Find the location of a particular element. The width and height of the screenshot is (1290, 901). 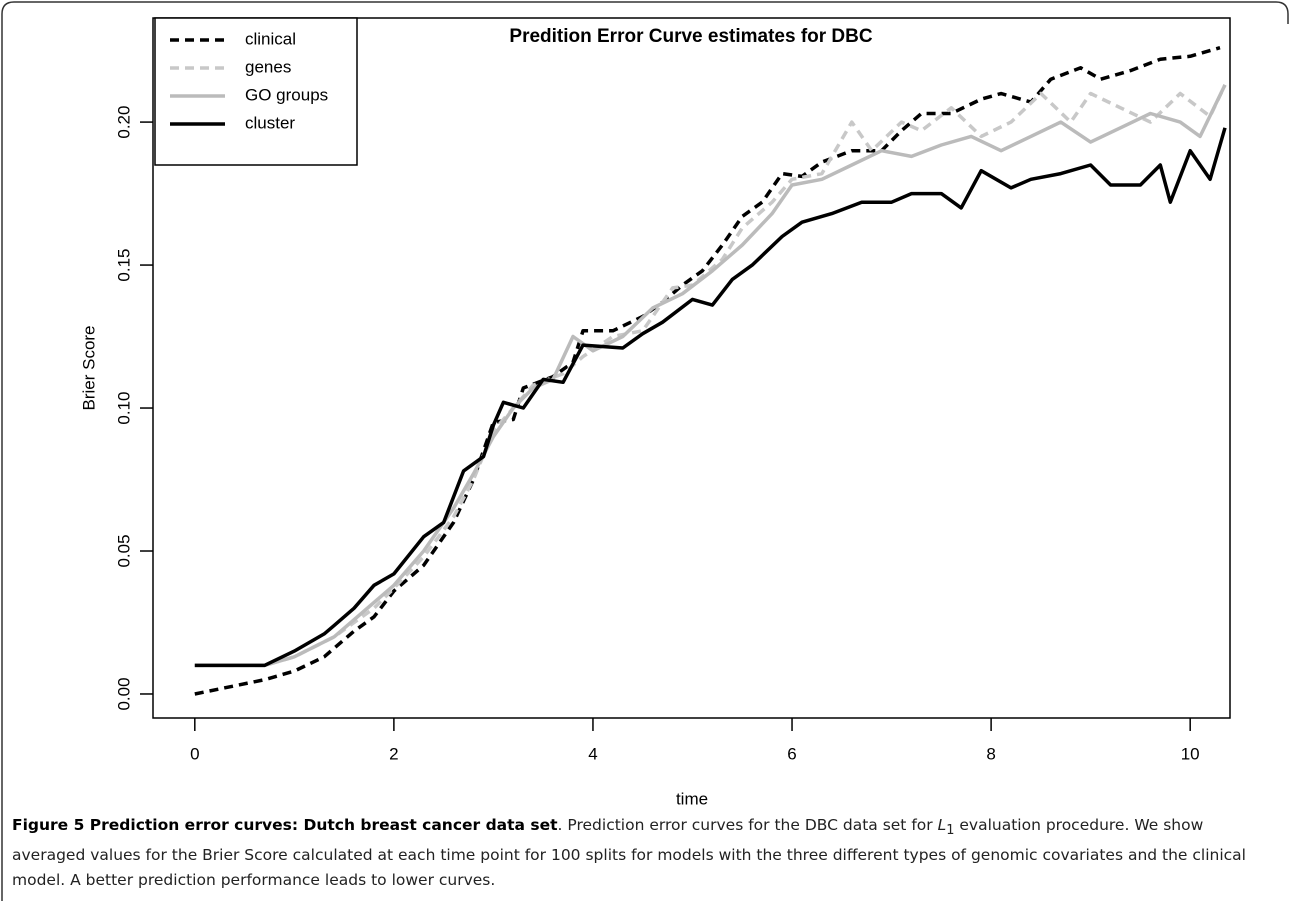

y-tick-label: 0.20 is located at coordinates (123, 122).